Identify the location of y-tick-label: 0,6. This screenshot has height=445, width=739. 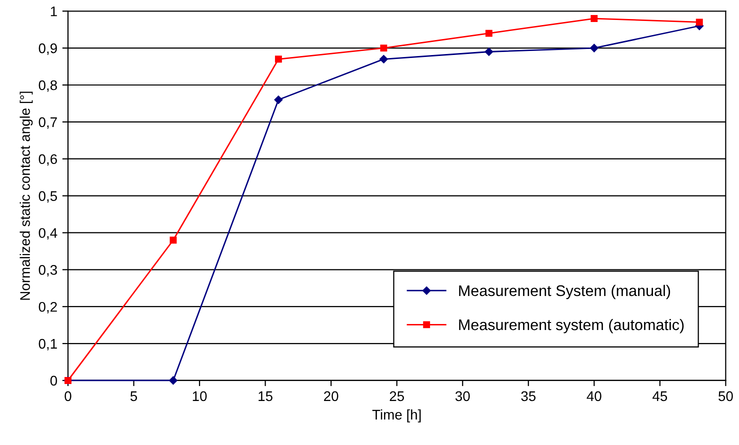
(47, 160).